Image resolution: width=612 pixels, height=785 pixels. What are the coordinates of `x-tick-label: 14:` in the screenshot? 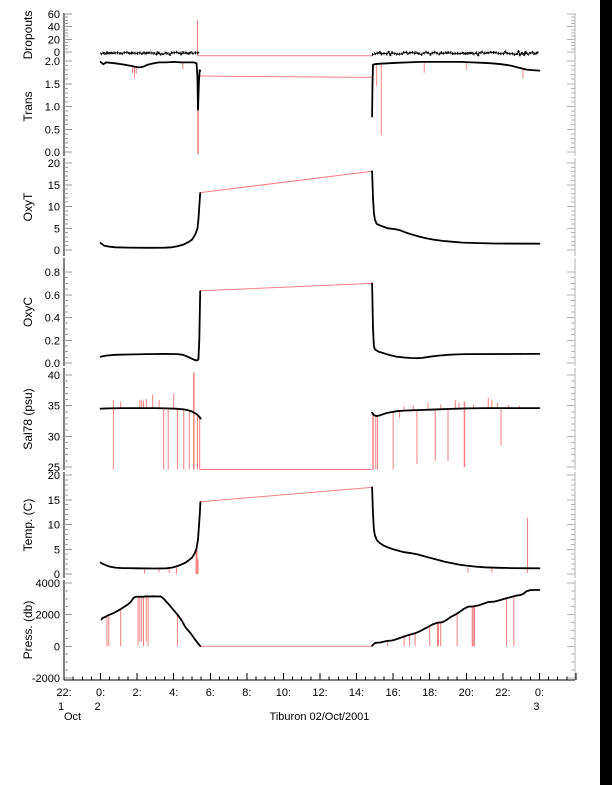 It's located at (356, 693).